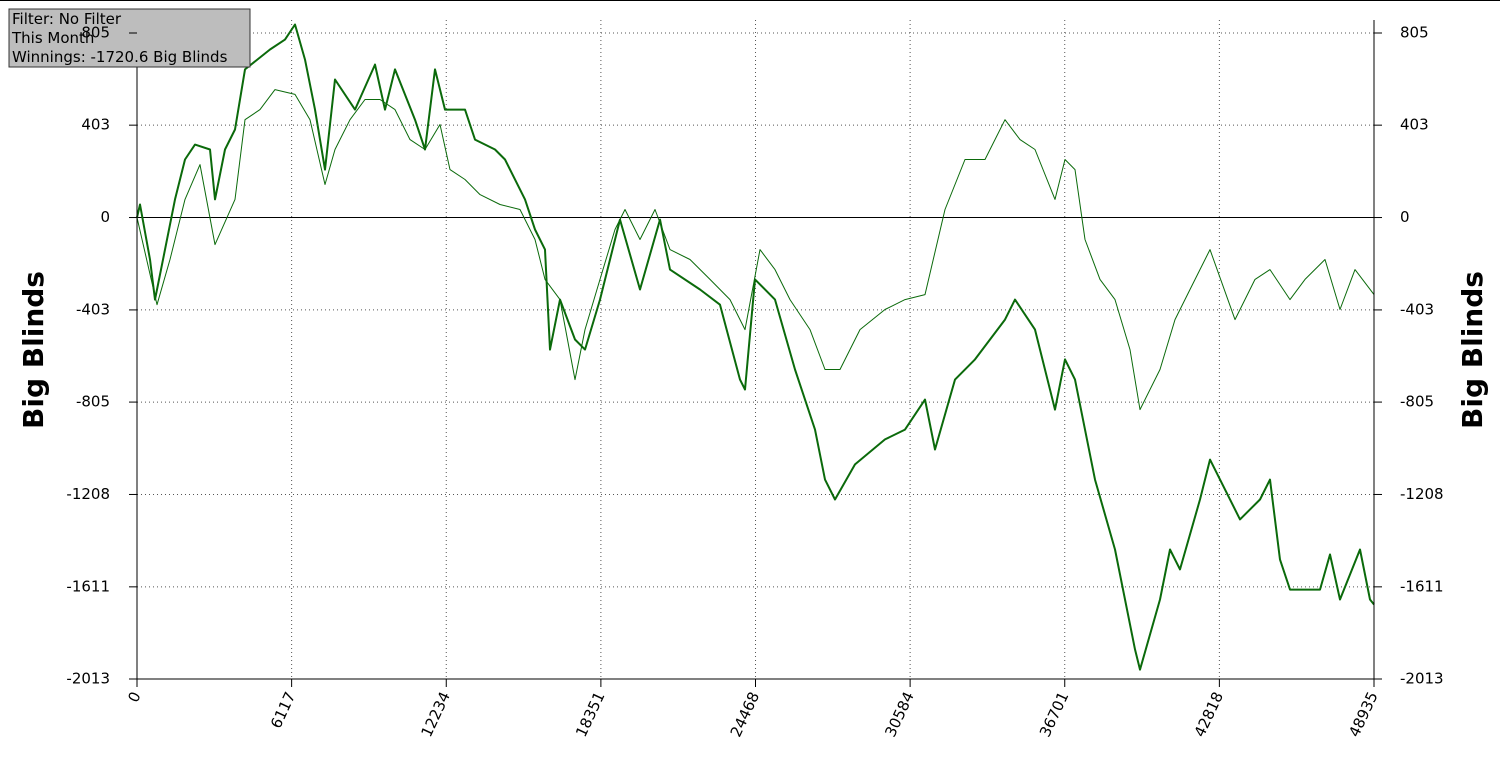 Image resolution: width=1500 pixels, height=770 pixels. Describe the element at coordinates (93, 402) in the screenshot. I see `y-tick-label: -805` at that location.